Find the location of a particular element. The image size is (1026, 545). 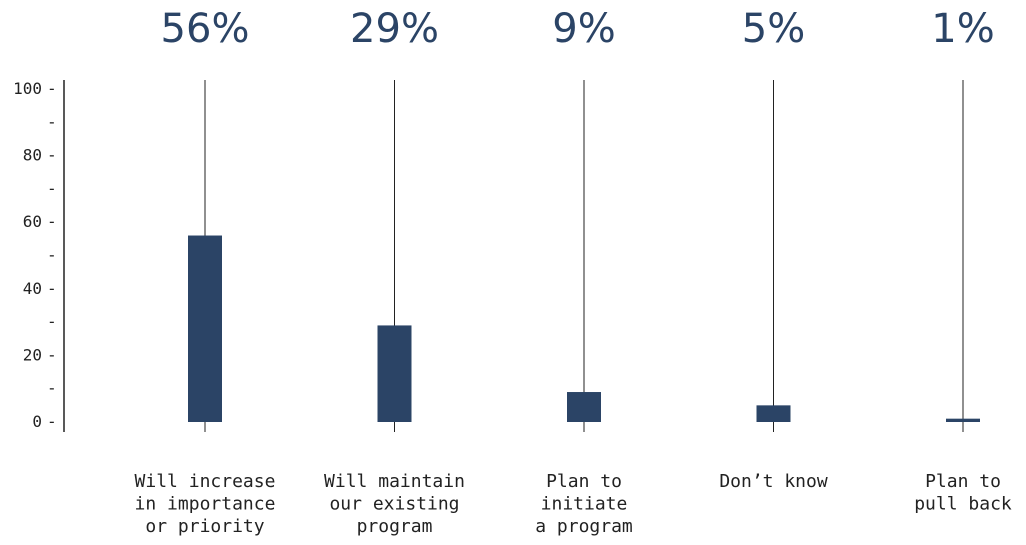

category-label: our existing is located at coordinates (394, 504).